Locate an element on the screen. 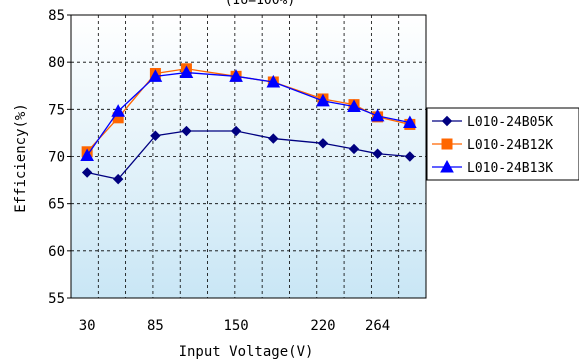 The width and height of the screenshot is (579, 360). y-axis-ticks: 55 60 65 70 75 80 85 is located at coordinates (59, 157).